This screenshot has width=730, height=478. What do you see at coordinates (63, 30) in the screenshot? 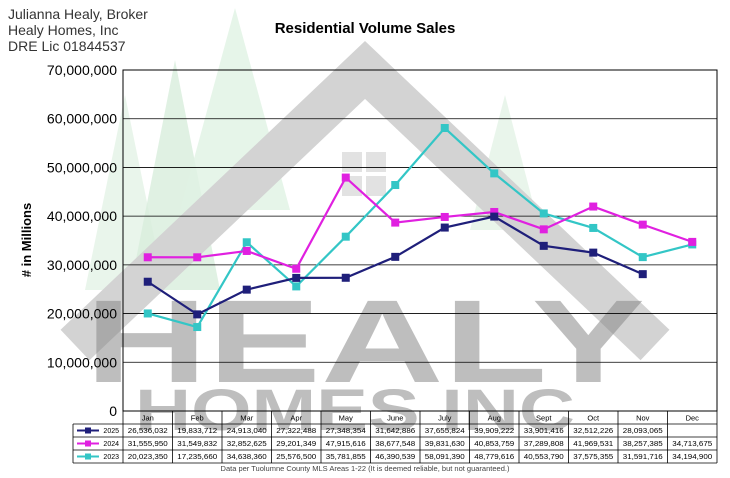
I see `company-name: Healy Homes, Inc` at bounding box center [63, 30].